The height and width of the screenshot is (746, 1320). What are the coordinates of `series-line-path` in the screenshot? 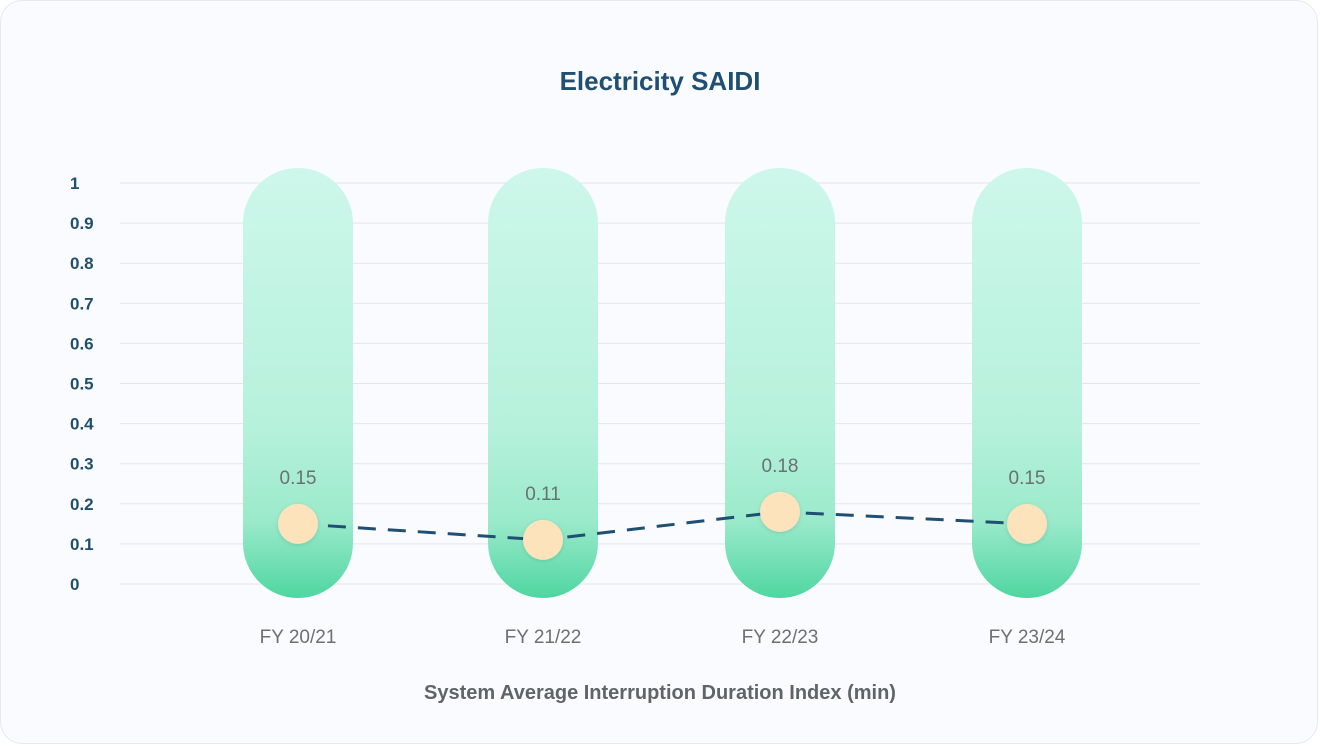 It's located at (662, 526).